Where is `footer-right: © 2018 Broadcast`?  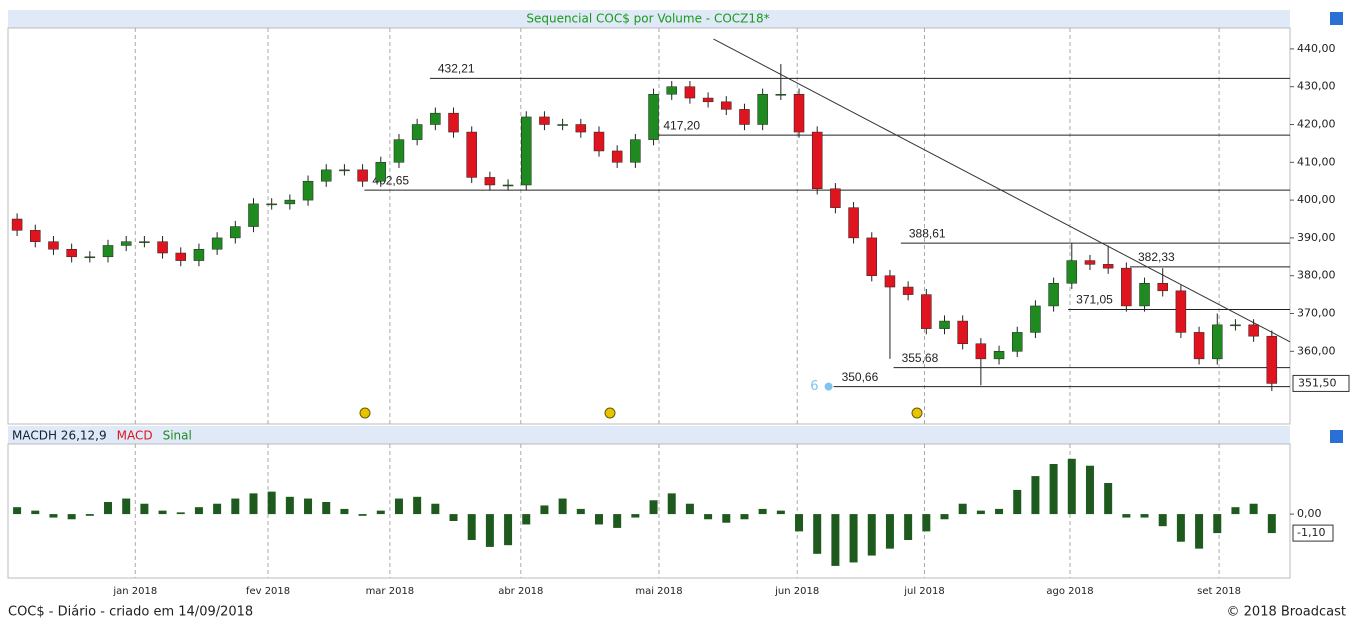 footer-right: © 2018 Broadcast is located at coordinates (1286, 612).